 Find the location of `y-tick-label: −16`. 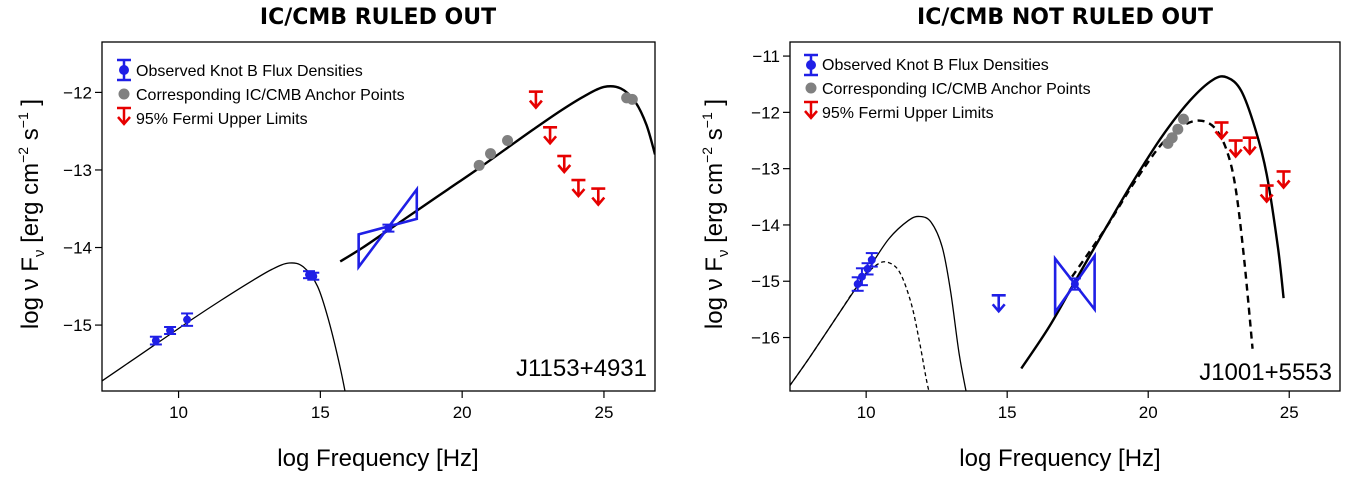

y-tick-label: −16 is located at coordinates (765, 338).